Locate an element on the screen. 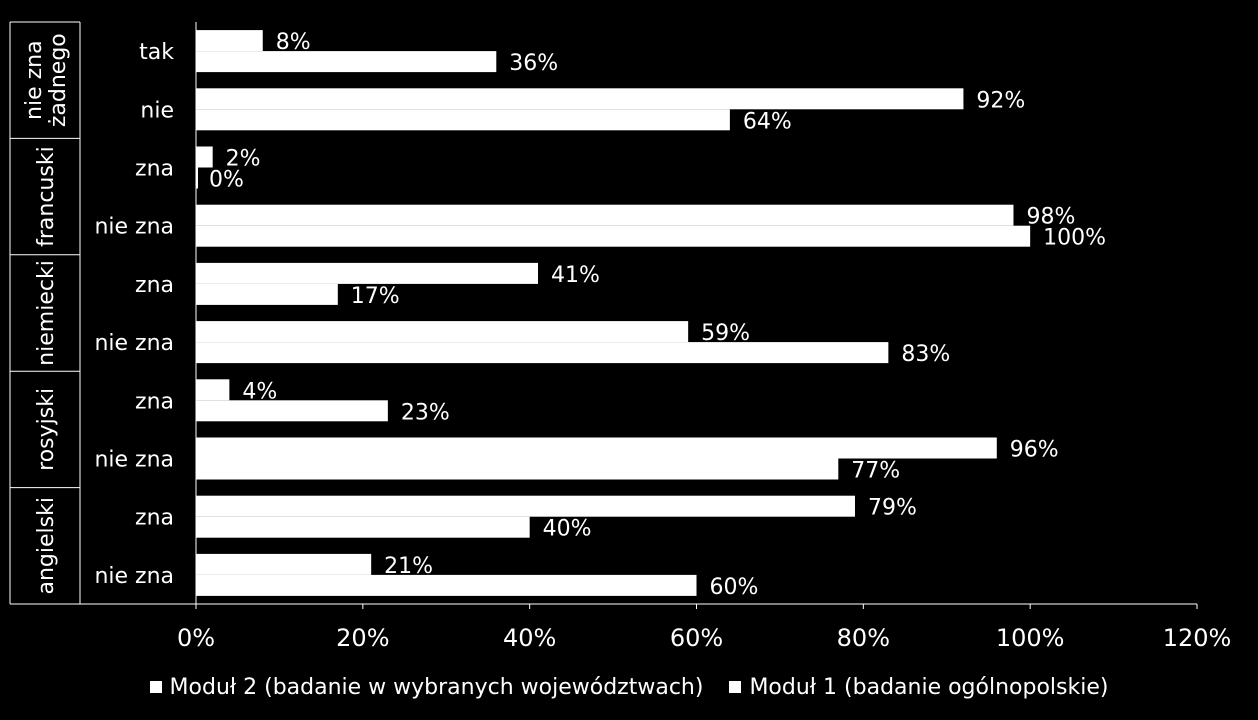 The height and width of the screenshot is (720, 1258). x-tick-label: 40% is located at coordinates (529, 638).